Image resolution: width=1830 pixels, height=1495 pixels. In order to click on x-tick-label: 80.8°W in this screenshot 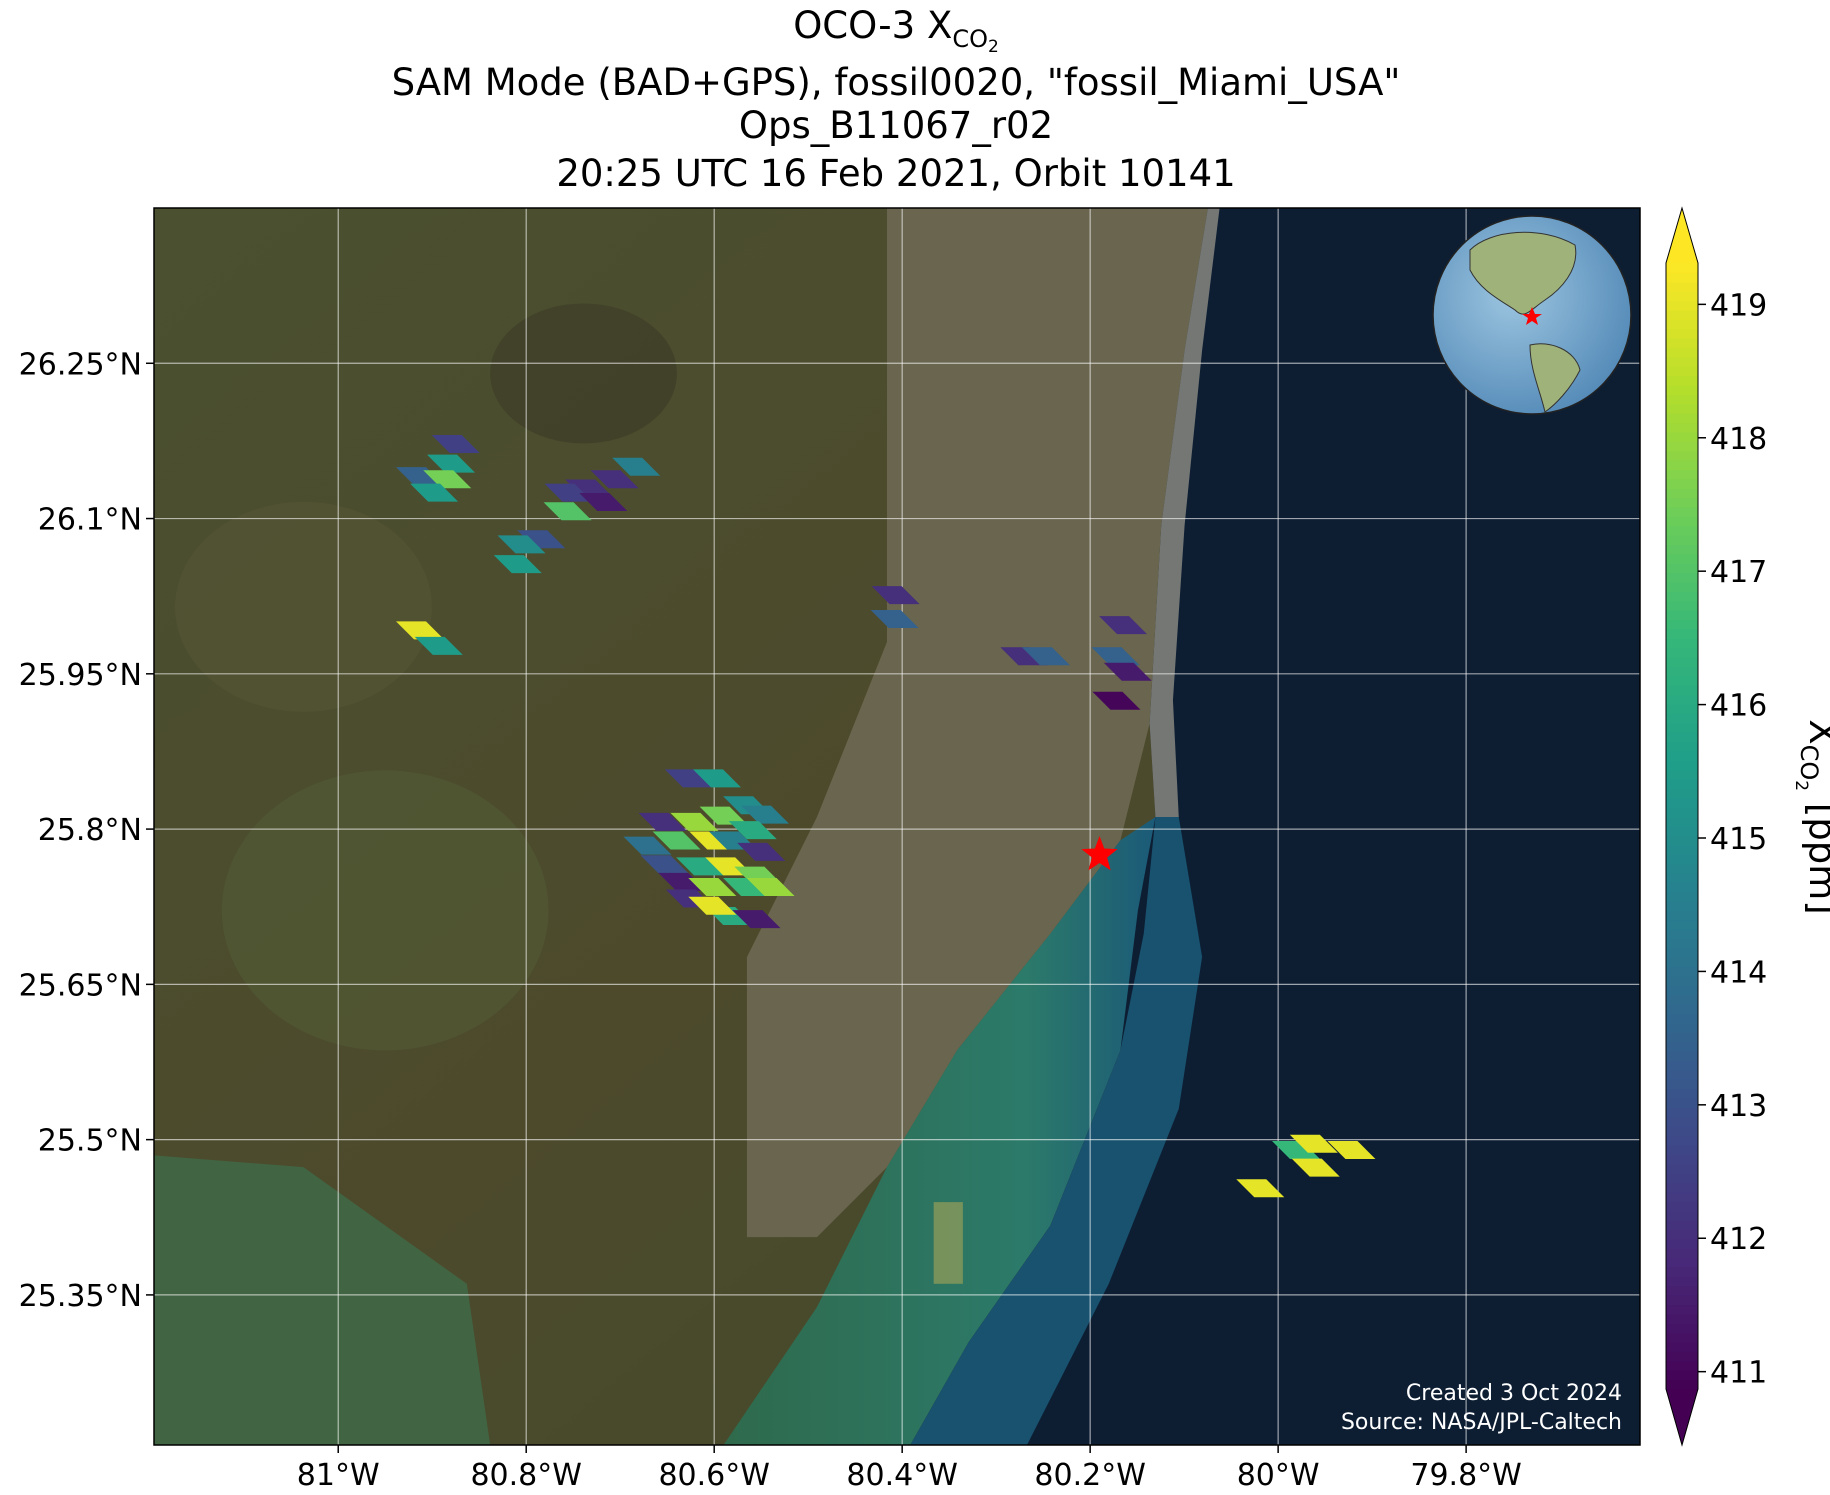, I will do `click(525, 1475)`.